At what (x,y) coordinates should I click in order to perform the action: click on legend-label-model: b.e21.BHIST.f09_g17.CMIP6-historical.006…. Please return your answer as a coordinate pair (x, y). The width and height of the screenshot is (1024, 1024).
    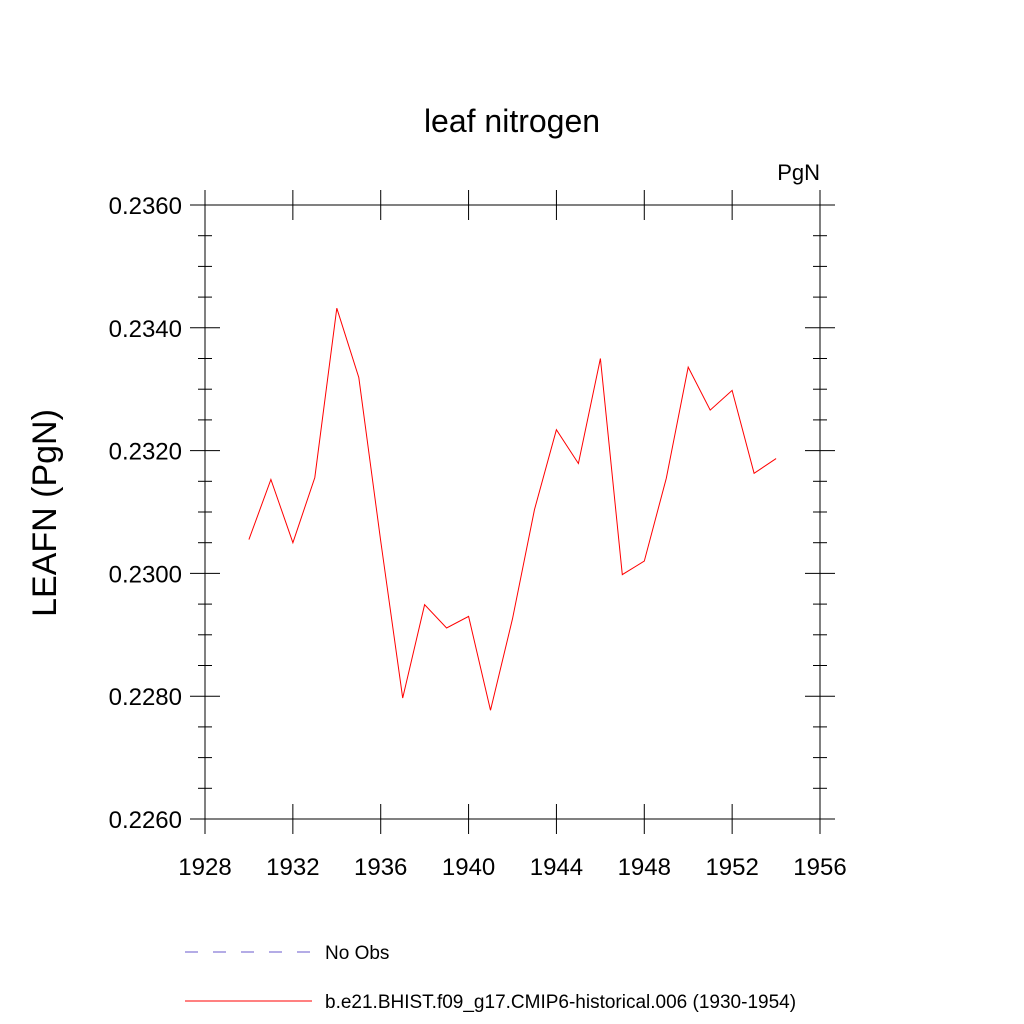
    Looking at the image, I should click on (560, 1002).